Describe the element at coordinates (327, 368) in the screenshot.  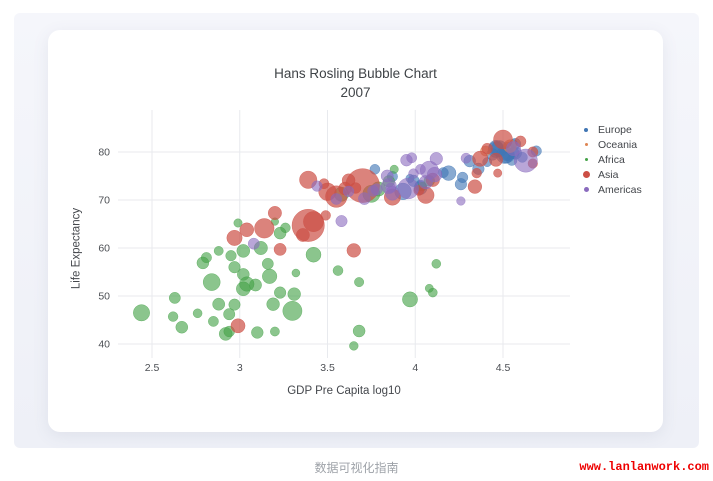
I see `x-tick-label: 3.5` at that location.